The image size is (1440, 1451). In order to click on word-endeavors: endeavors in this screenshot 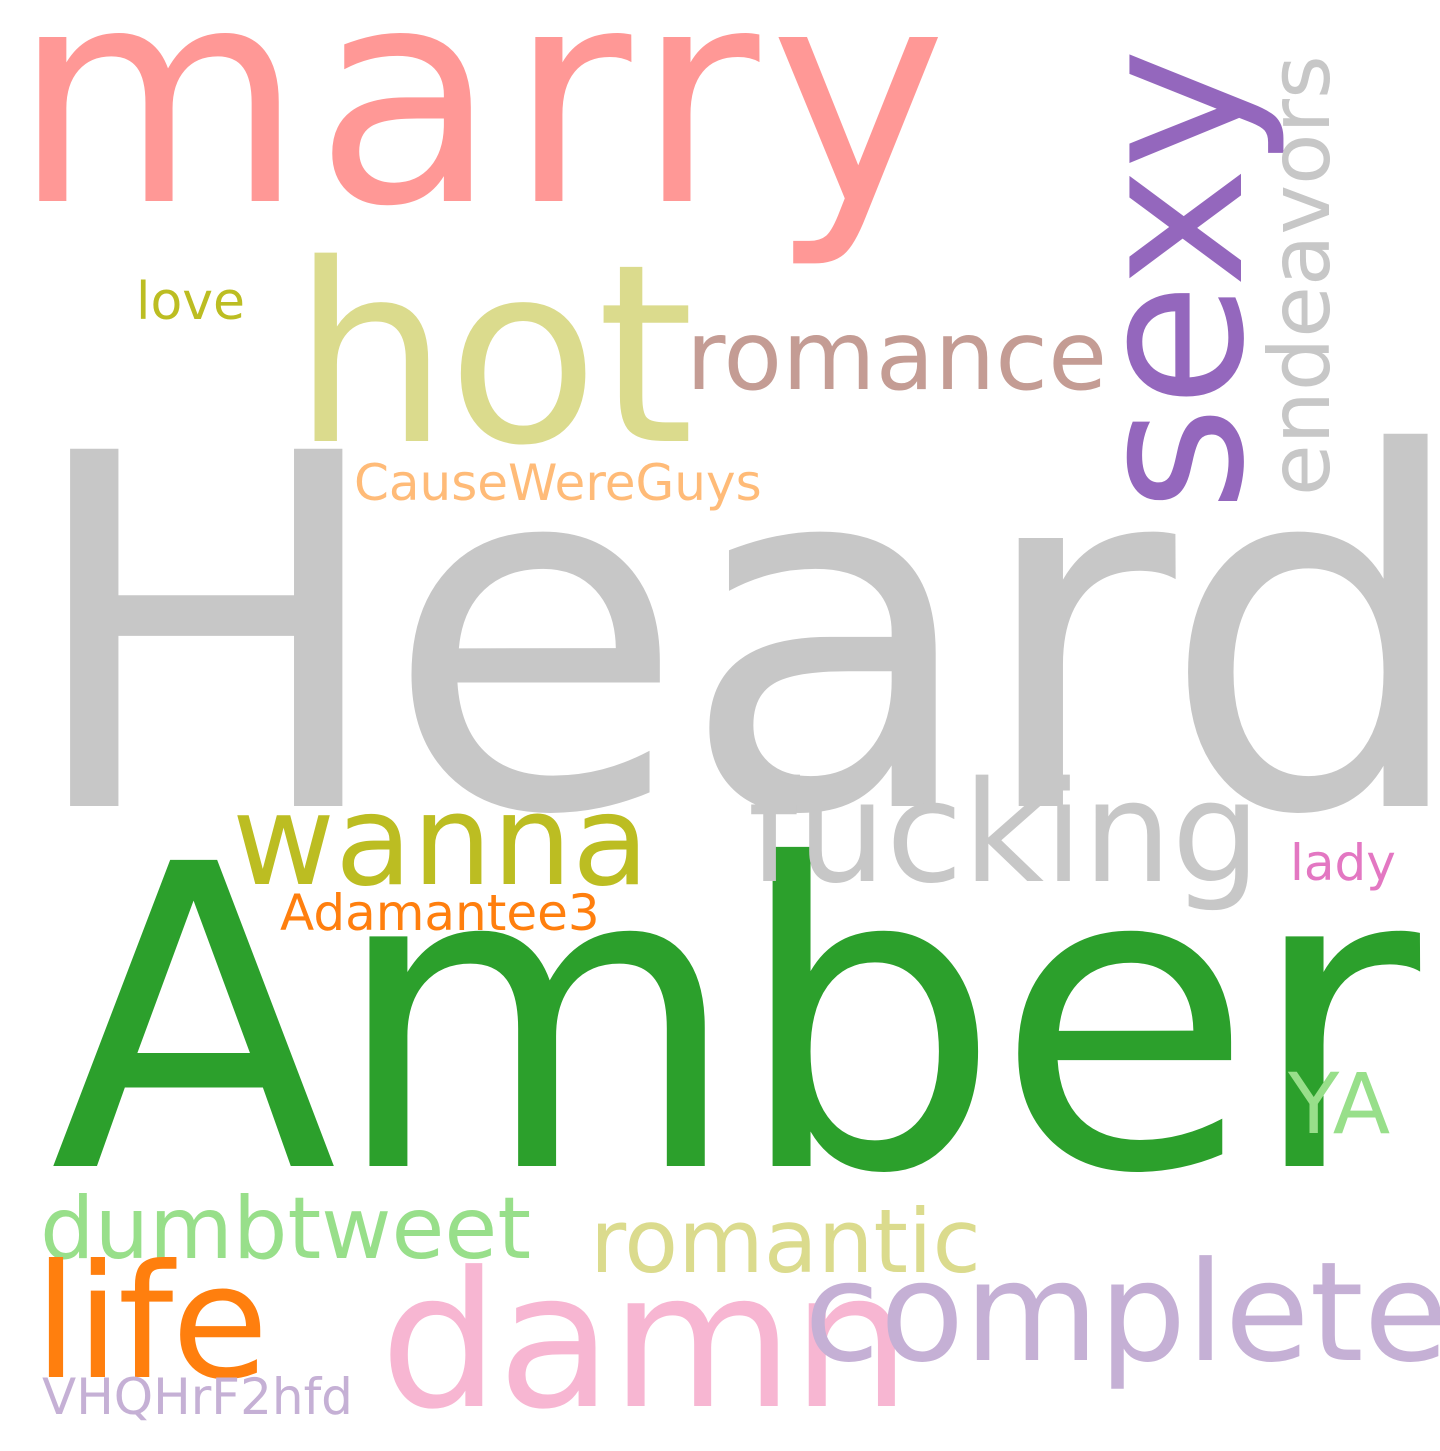, I will do `click(1300, 275)`.